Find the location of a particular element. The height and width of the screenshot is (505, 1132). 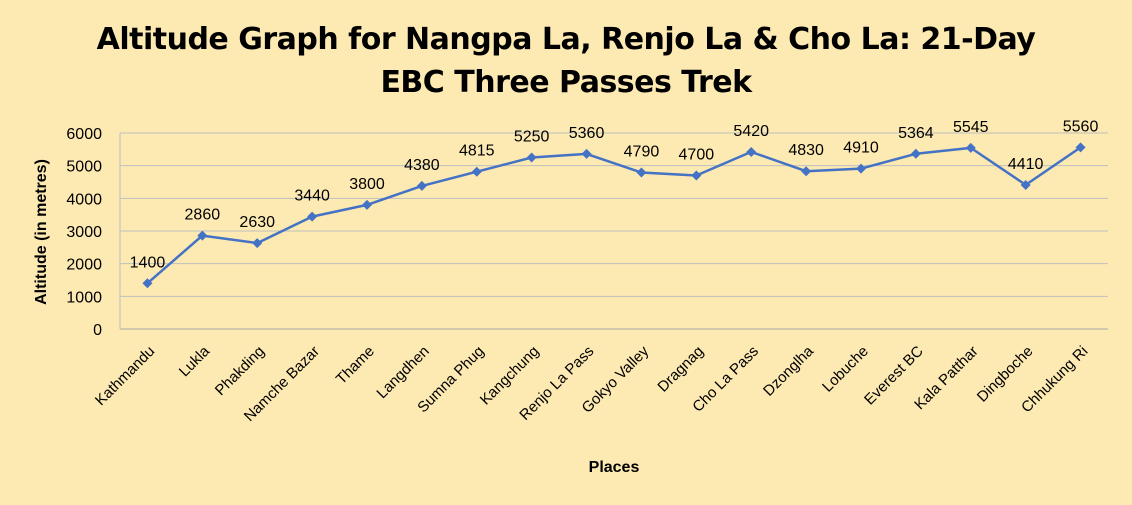

y-tick-label: 1000 is located at coordinates (84, 297).